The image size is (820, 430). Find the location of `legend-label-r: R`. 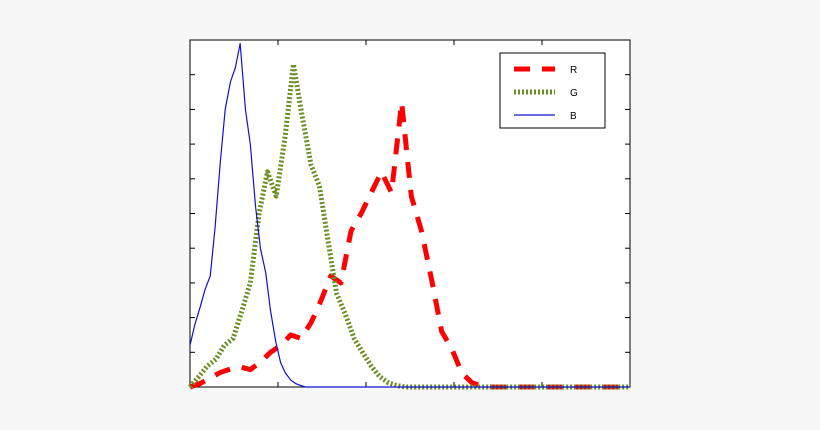

legend-label-r: R is located at coordinates (573, 70).